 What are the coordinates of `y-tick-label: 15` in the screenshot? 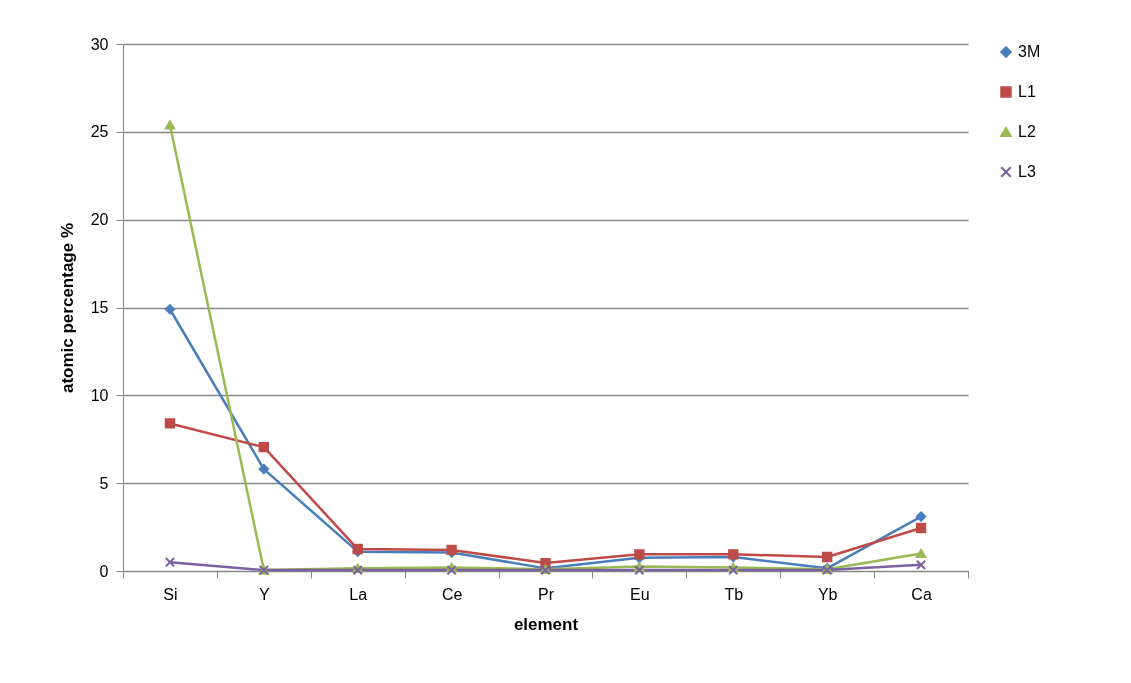 It's located at (99, 307).